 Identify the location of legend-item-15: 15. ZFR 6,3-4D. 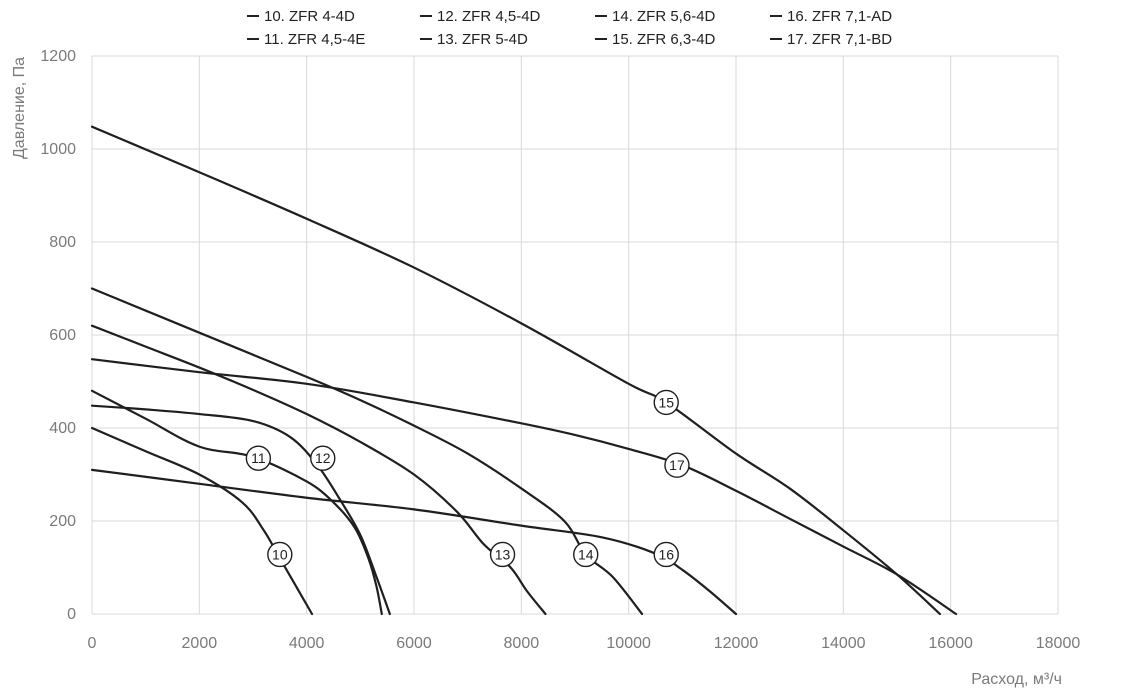
(655, 39).